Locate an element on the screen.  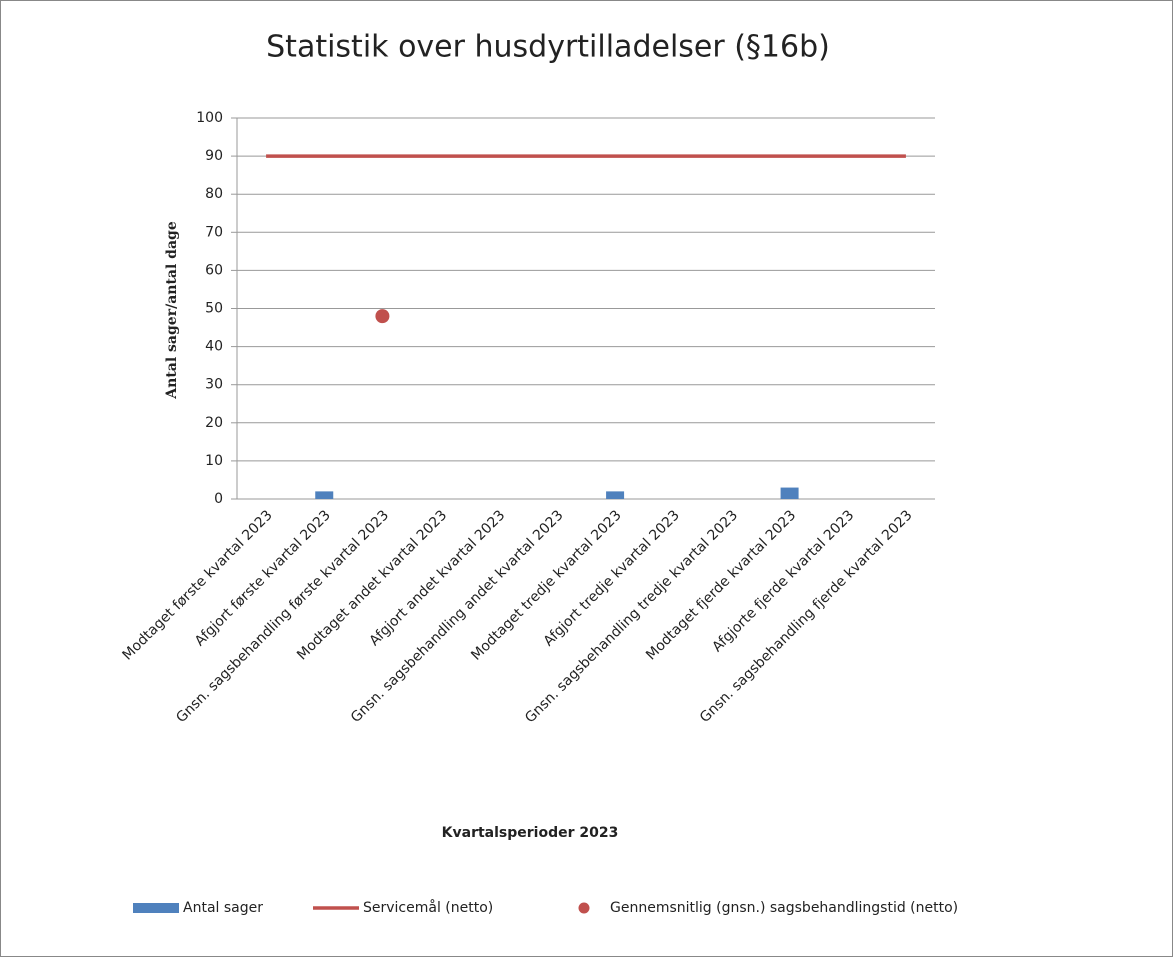
y-tick-label: 50 is located at coordinates (214, 309).